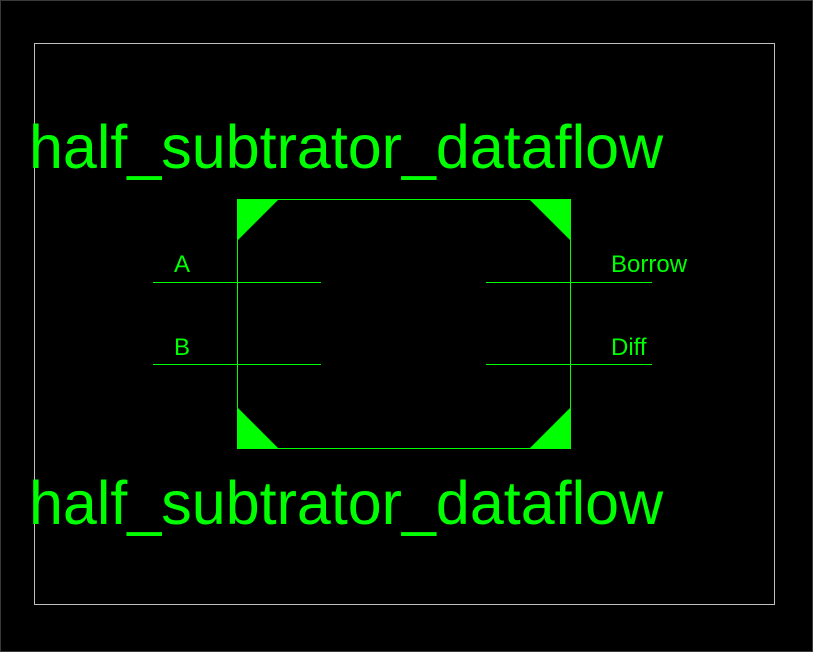 The width and height of the screenshot is (813, 652). Describe the element at coordinates (182, 347) in the screenshot. I see `port-label-b: B` at that location.